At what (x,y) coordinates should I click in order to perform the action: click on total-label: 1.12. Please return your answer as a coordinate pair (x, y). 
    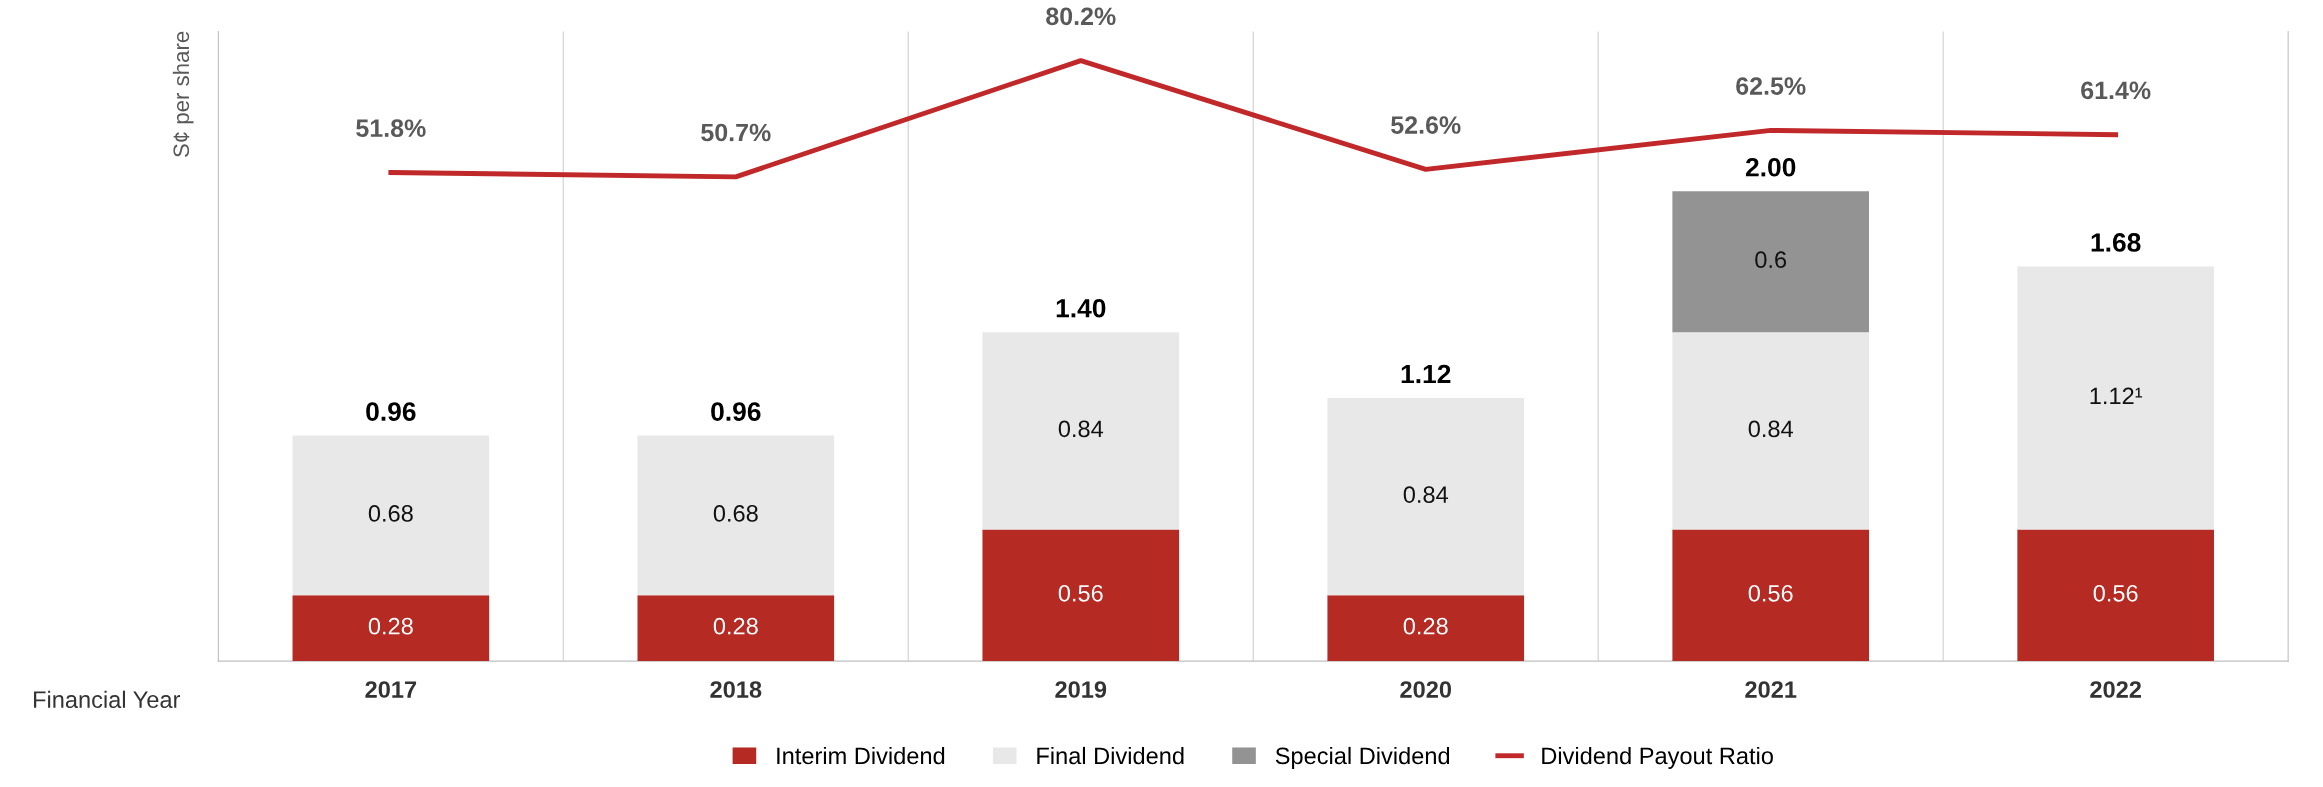
    Looking at the image, I should click on (1426, 374).